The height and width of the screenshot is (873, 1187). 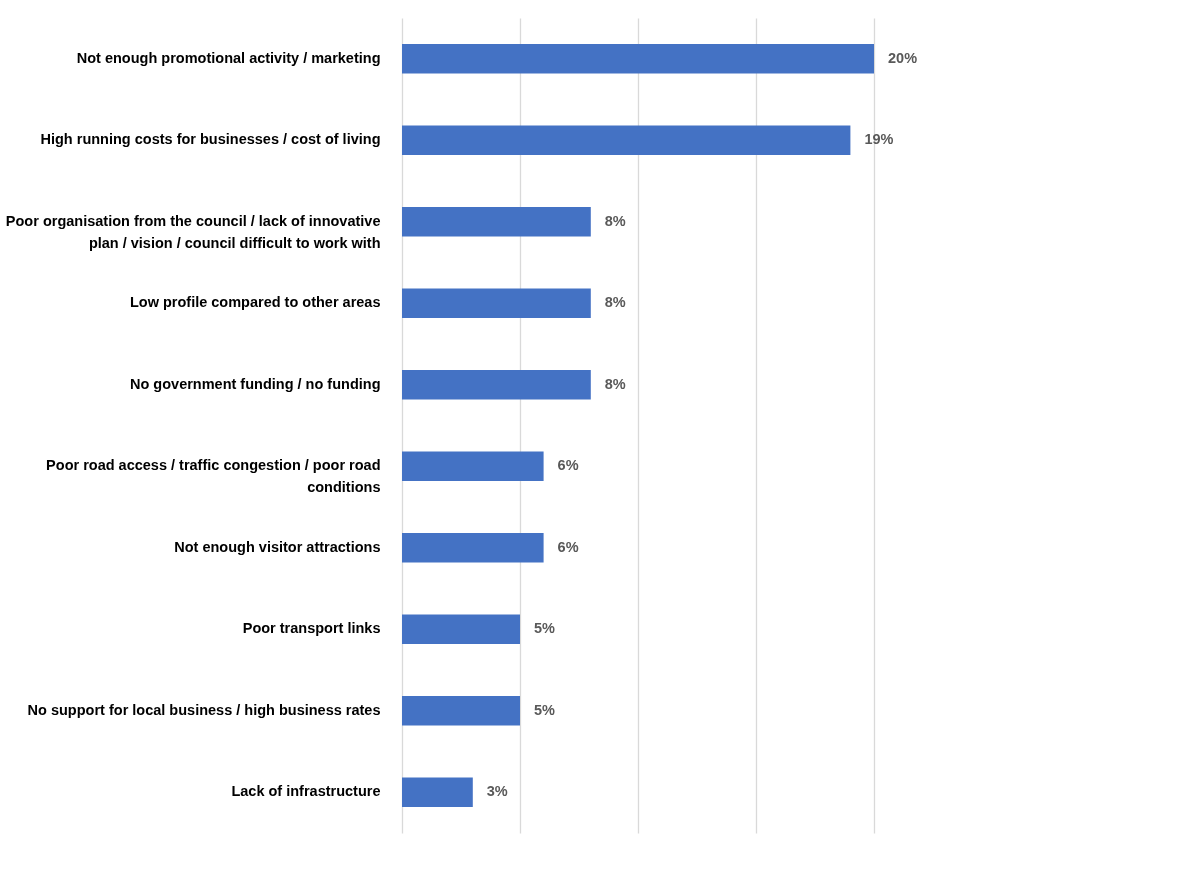 What do you see at coordinates (903, 57) in the screenshot?
I see `data-label: 20%` at bounding box center [903, 57].